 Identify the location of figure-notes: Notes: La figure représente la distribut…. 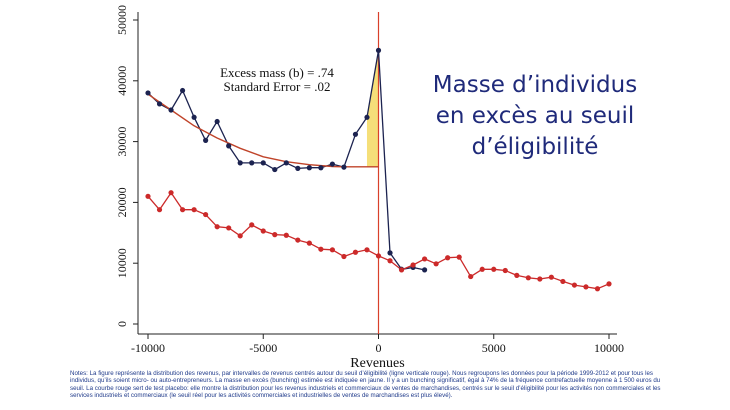
(365, 385).